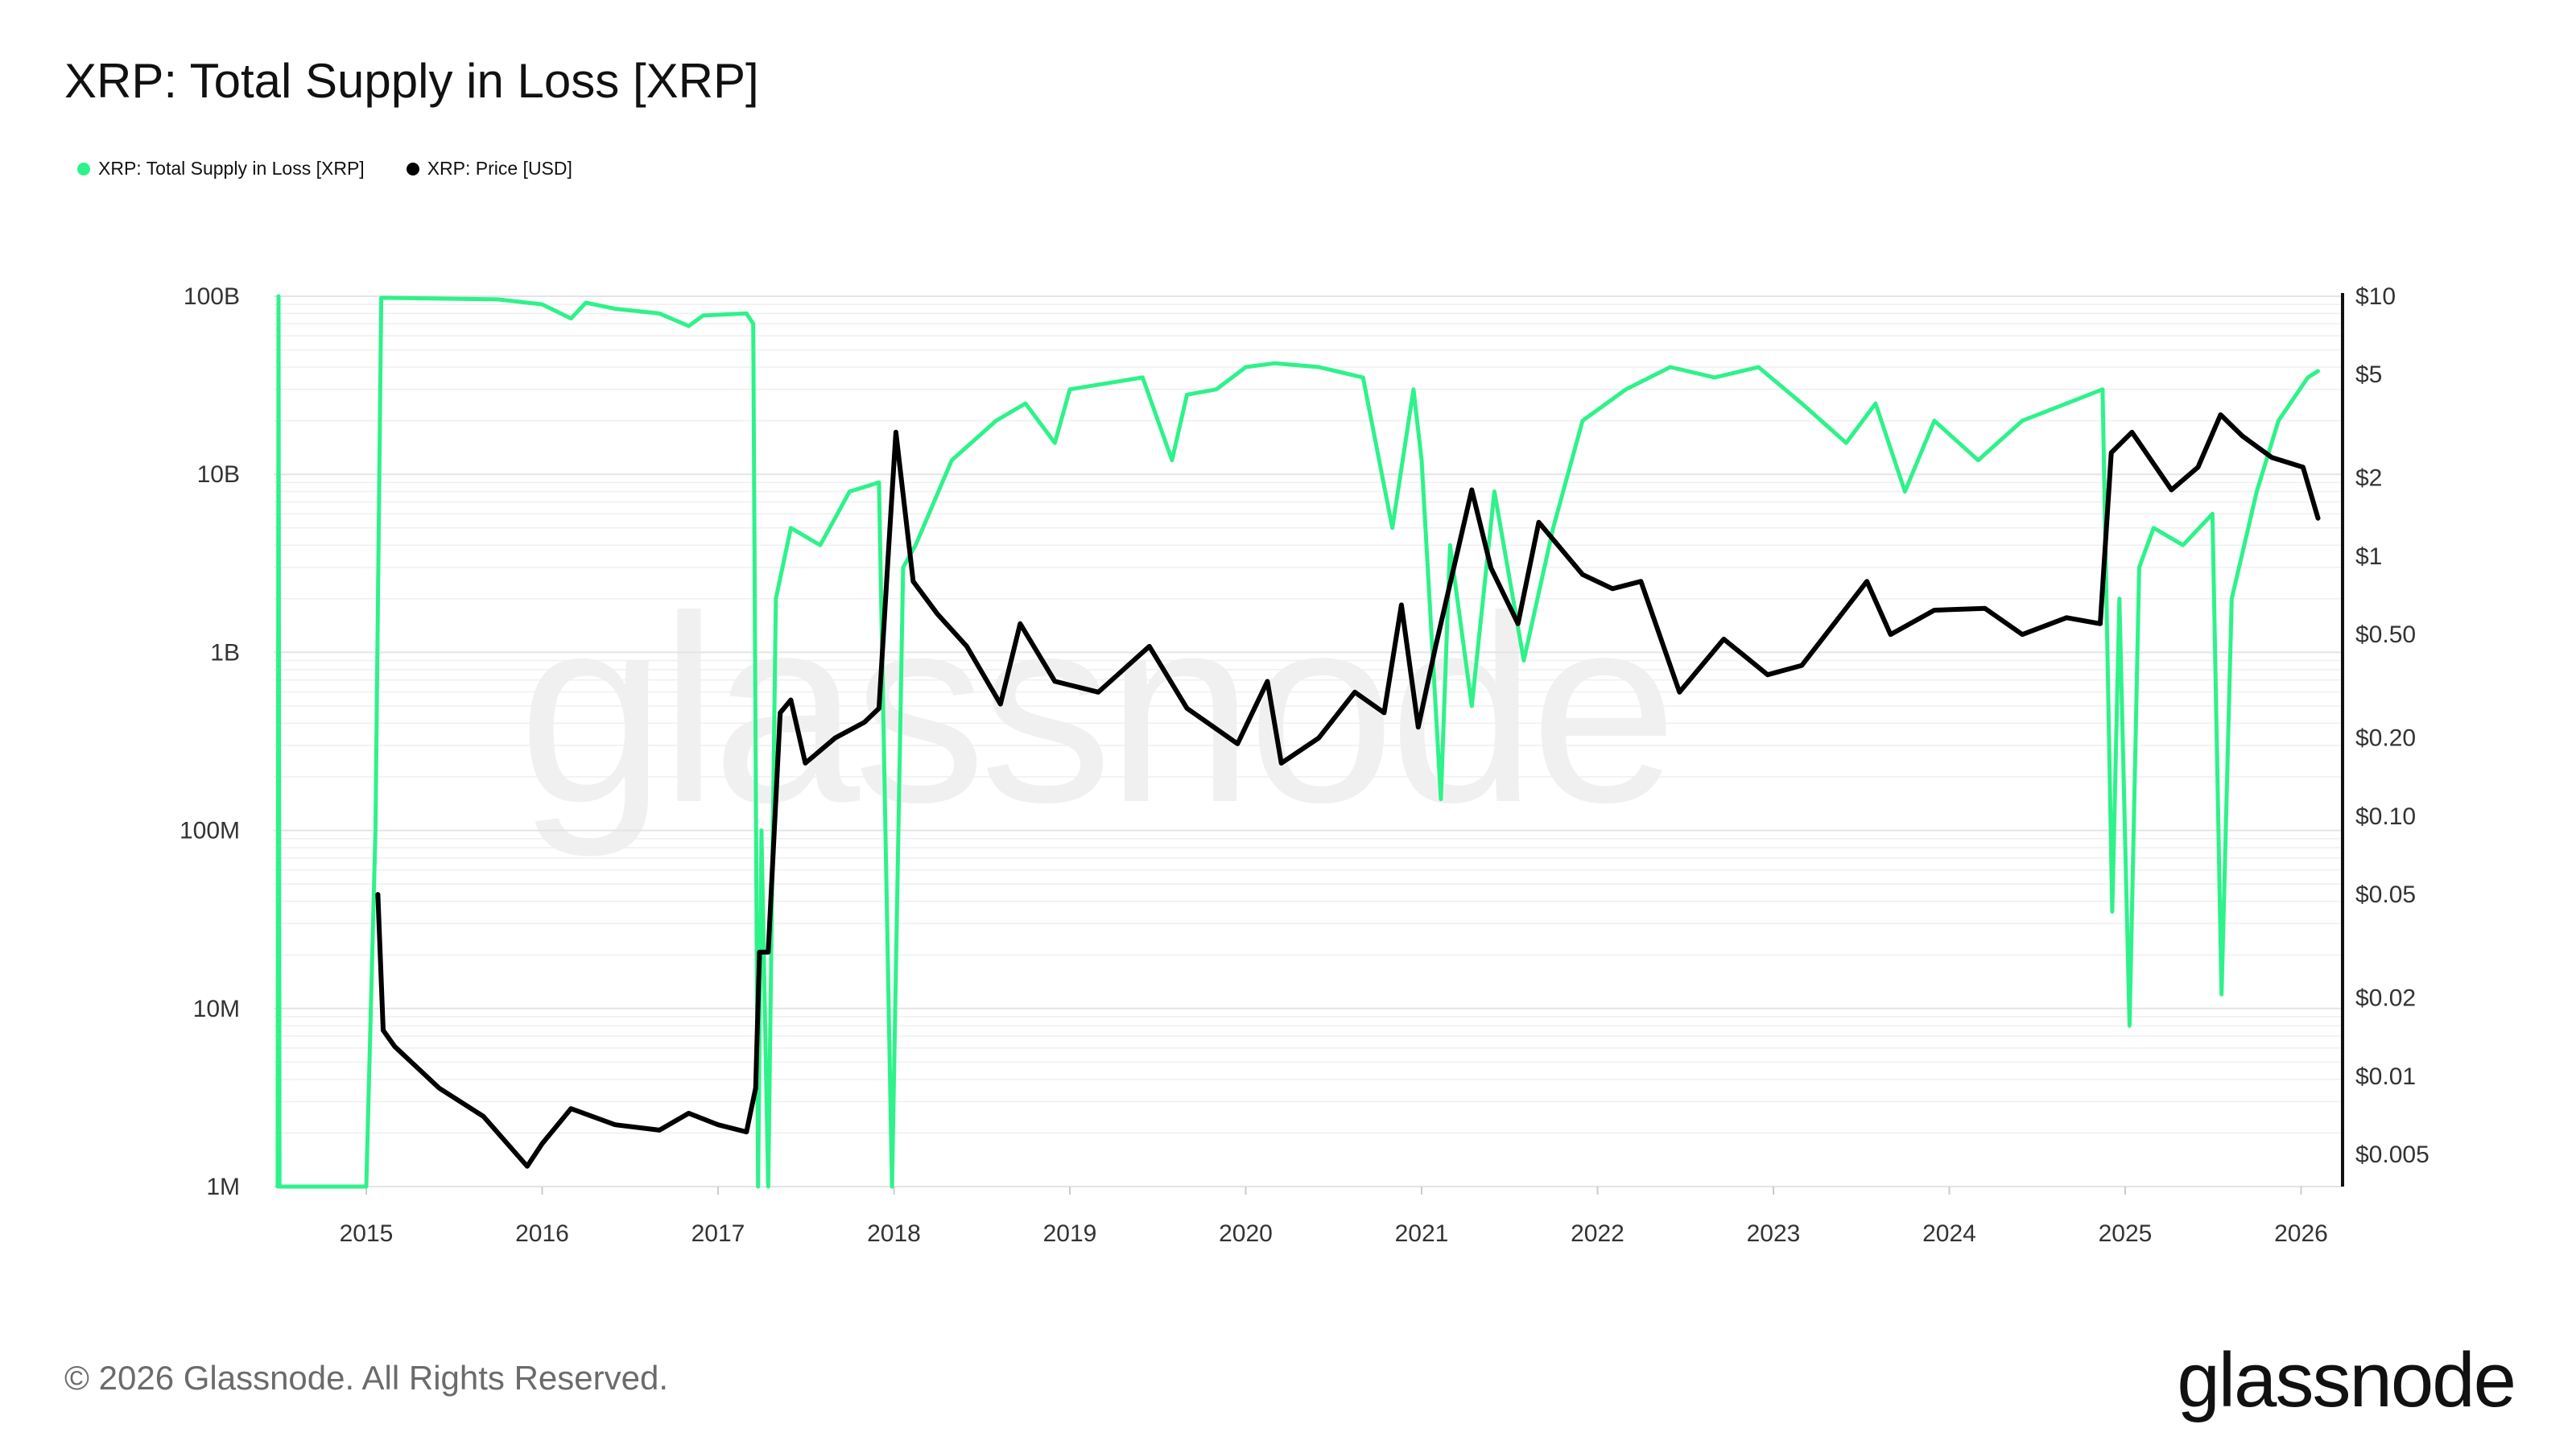 The width and height of the screenshot is (2576, 1449). I want to click on x-tick-label: 2016, so click(542, 1233).